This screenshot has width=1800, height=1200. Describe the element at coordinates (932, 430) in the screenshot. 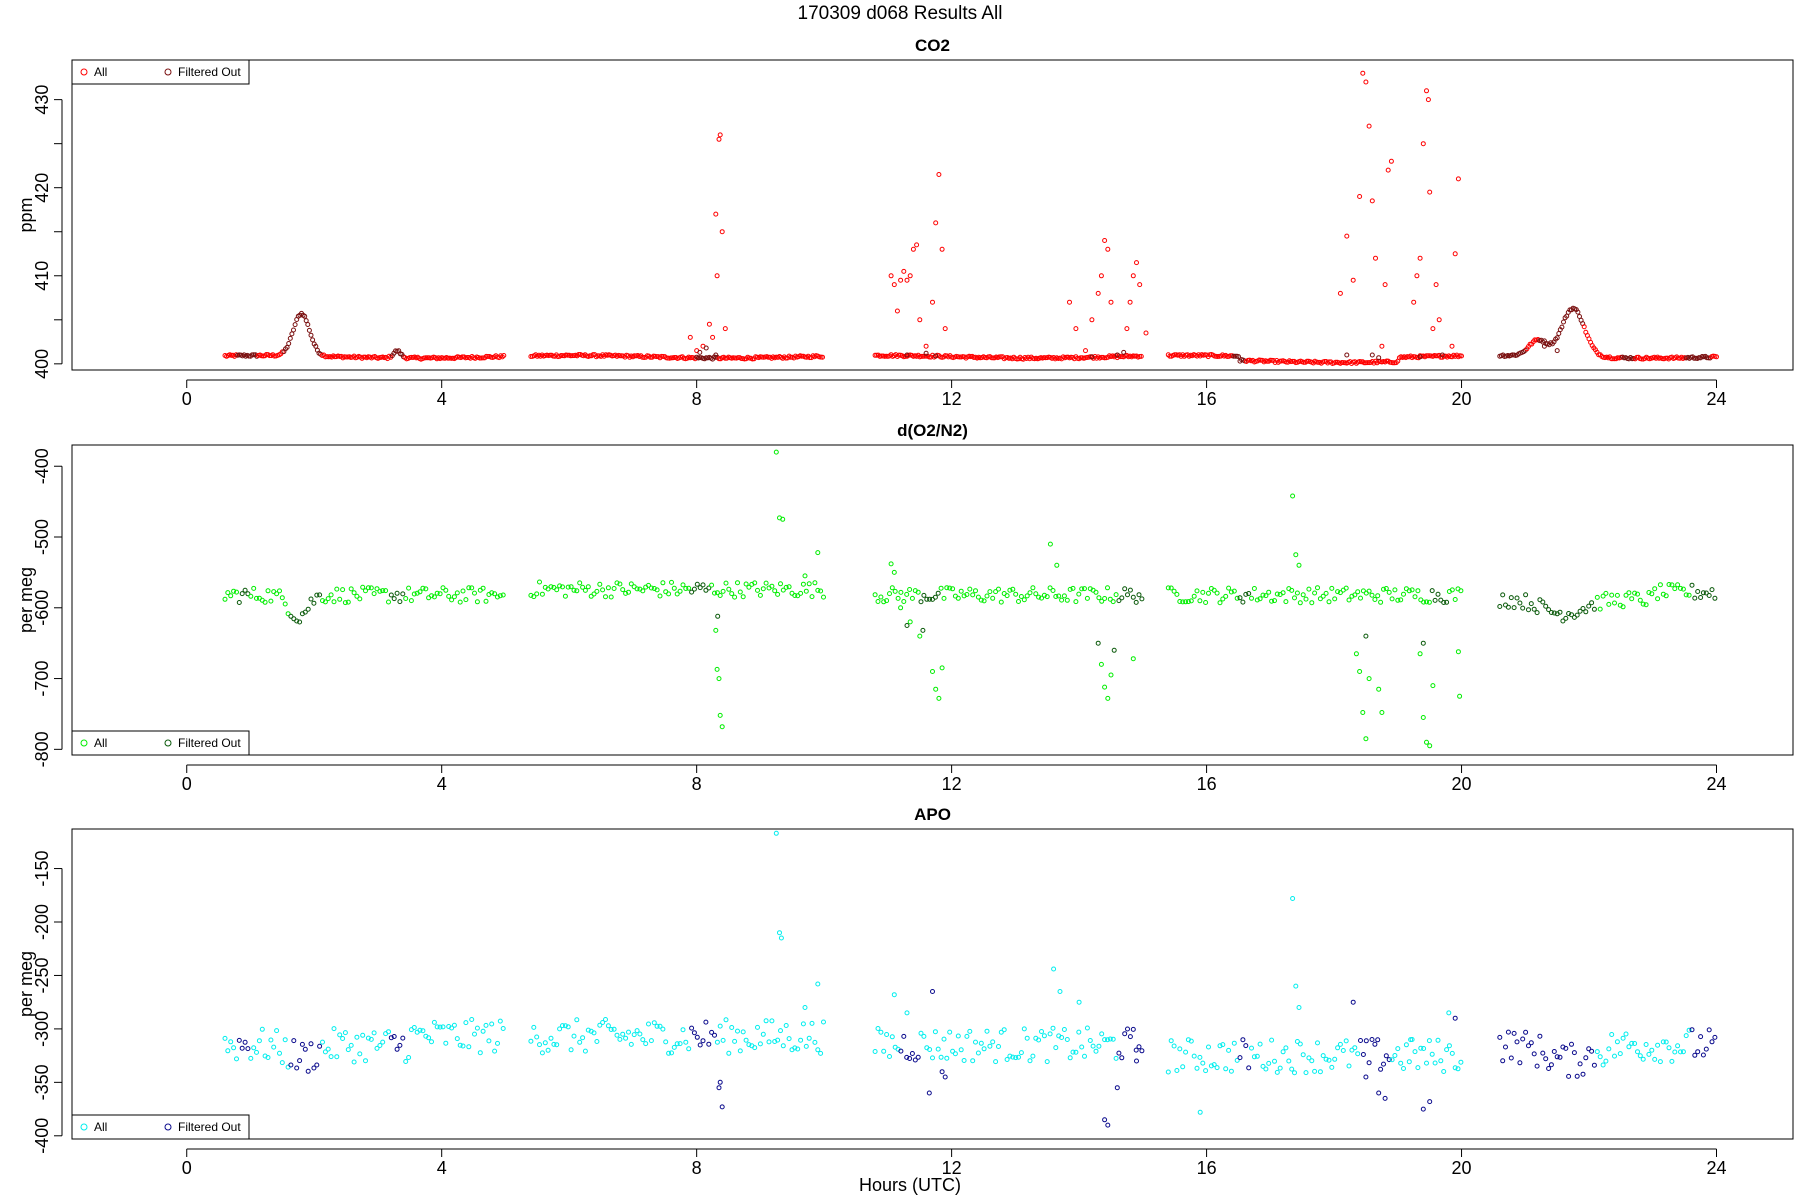

I see `panel-title: d(O2/N2)` at that location.